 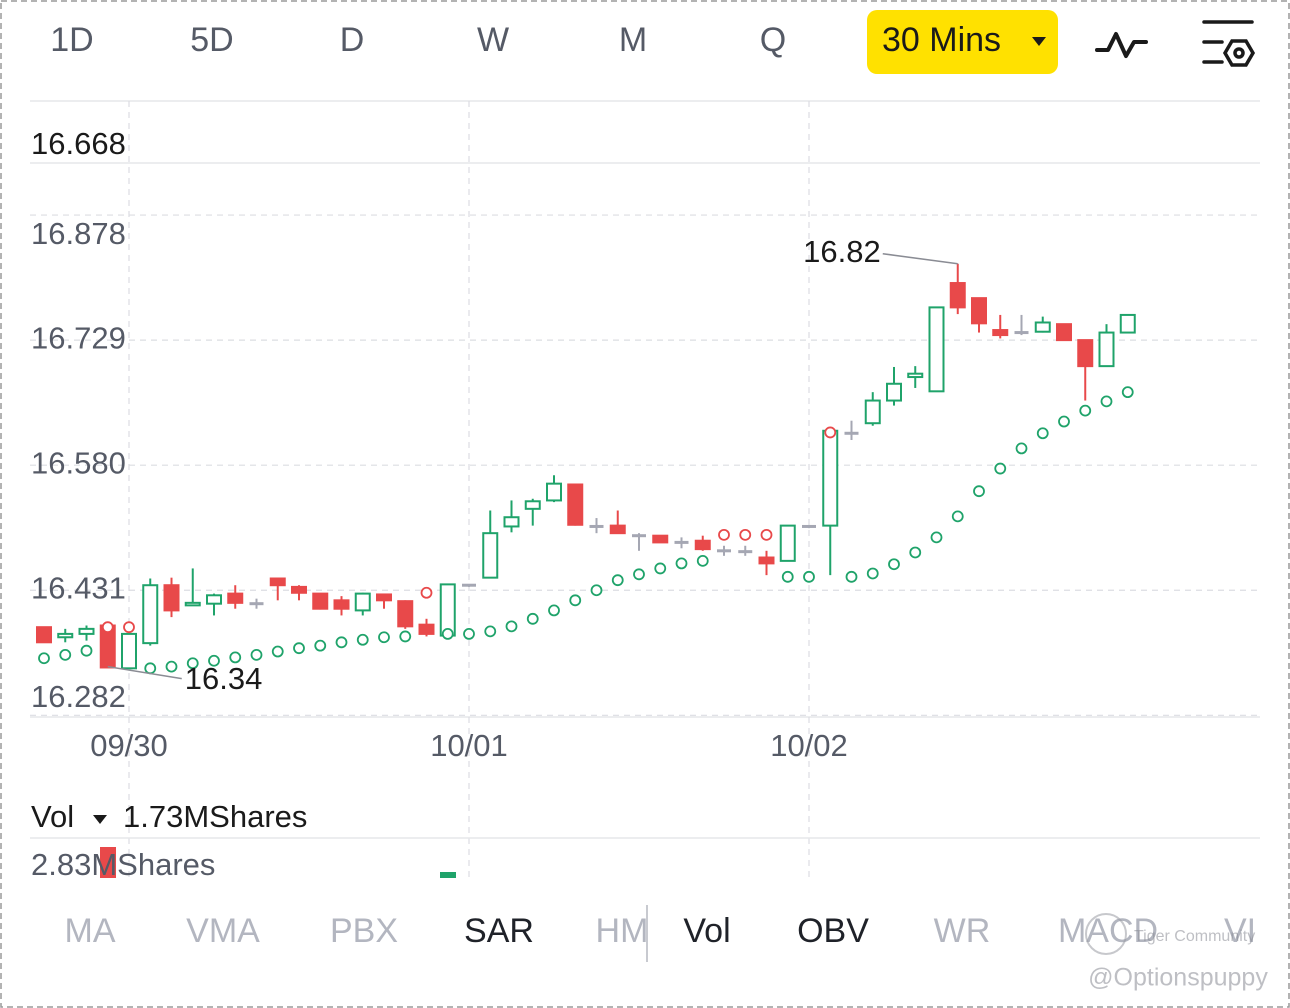 What do you see at coordinates (773, 40) in the screenshot?
I see `period-tab: Q` at bounding box center [773, 40].